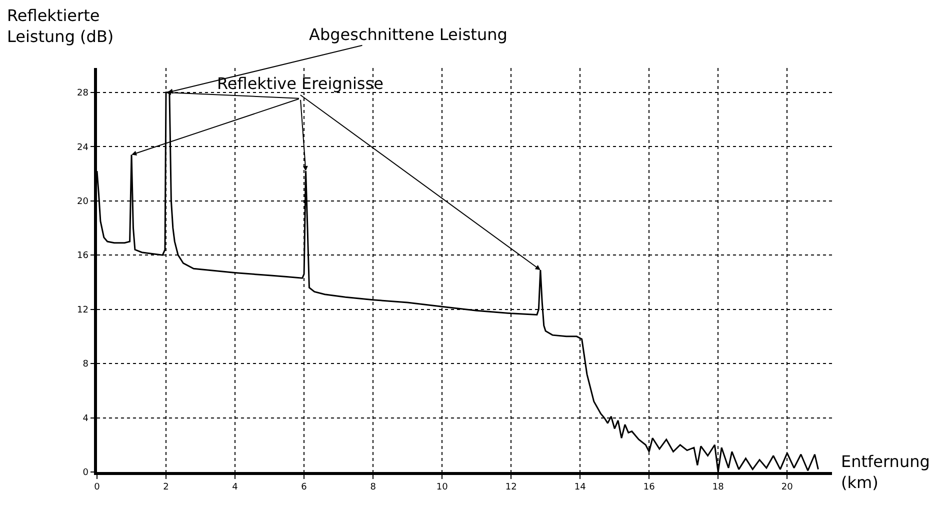 The image size is (947, 505). I want to click on x-axis-title: Entfernung (km), so click(885, 472).